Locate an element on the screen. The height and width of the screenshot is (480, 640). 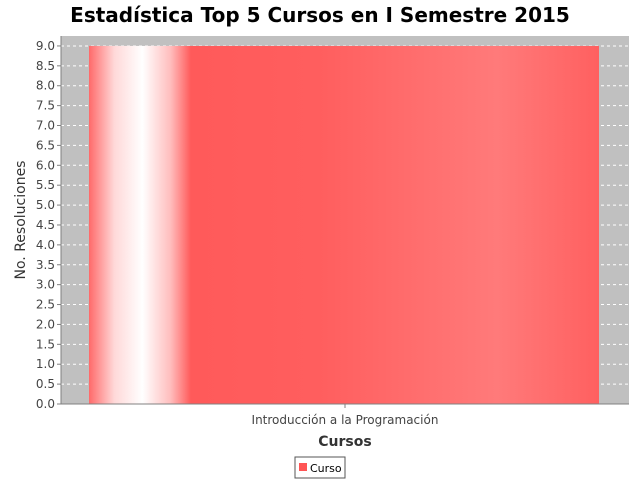
y-tick-label: 6.0 is located at coordinates (45, 165).